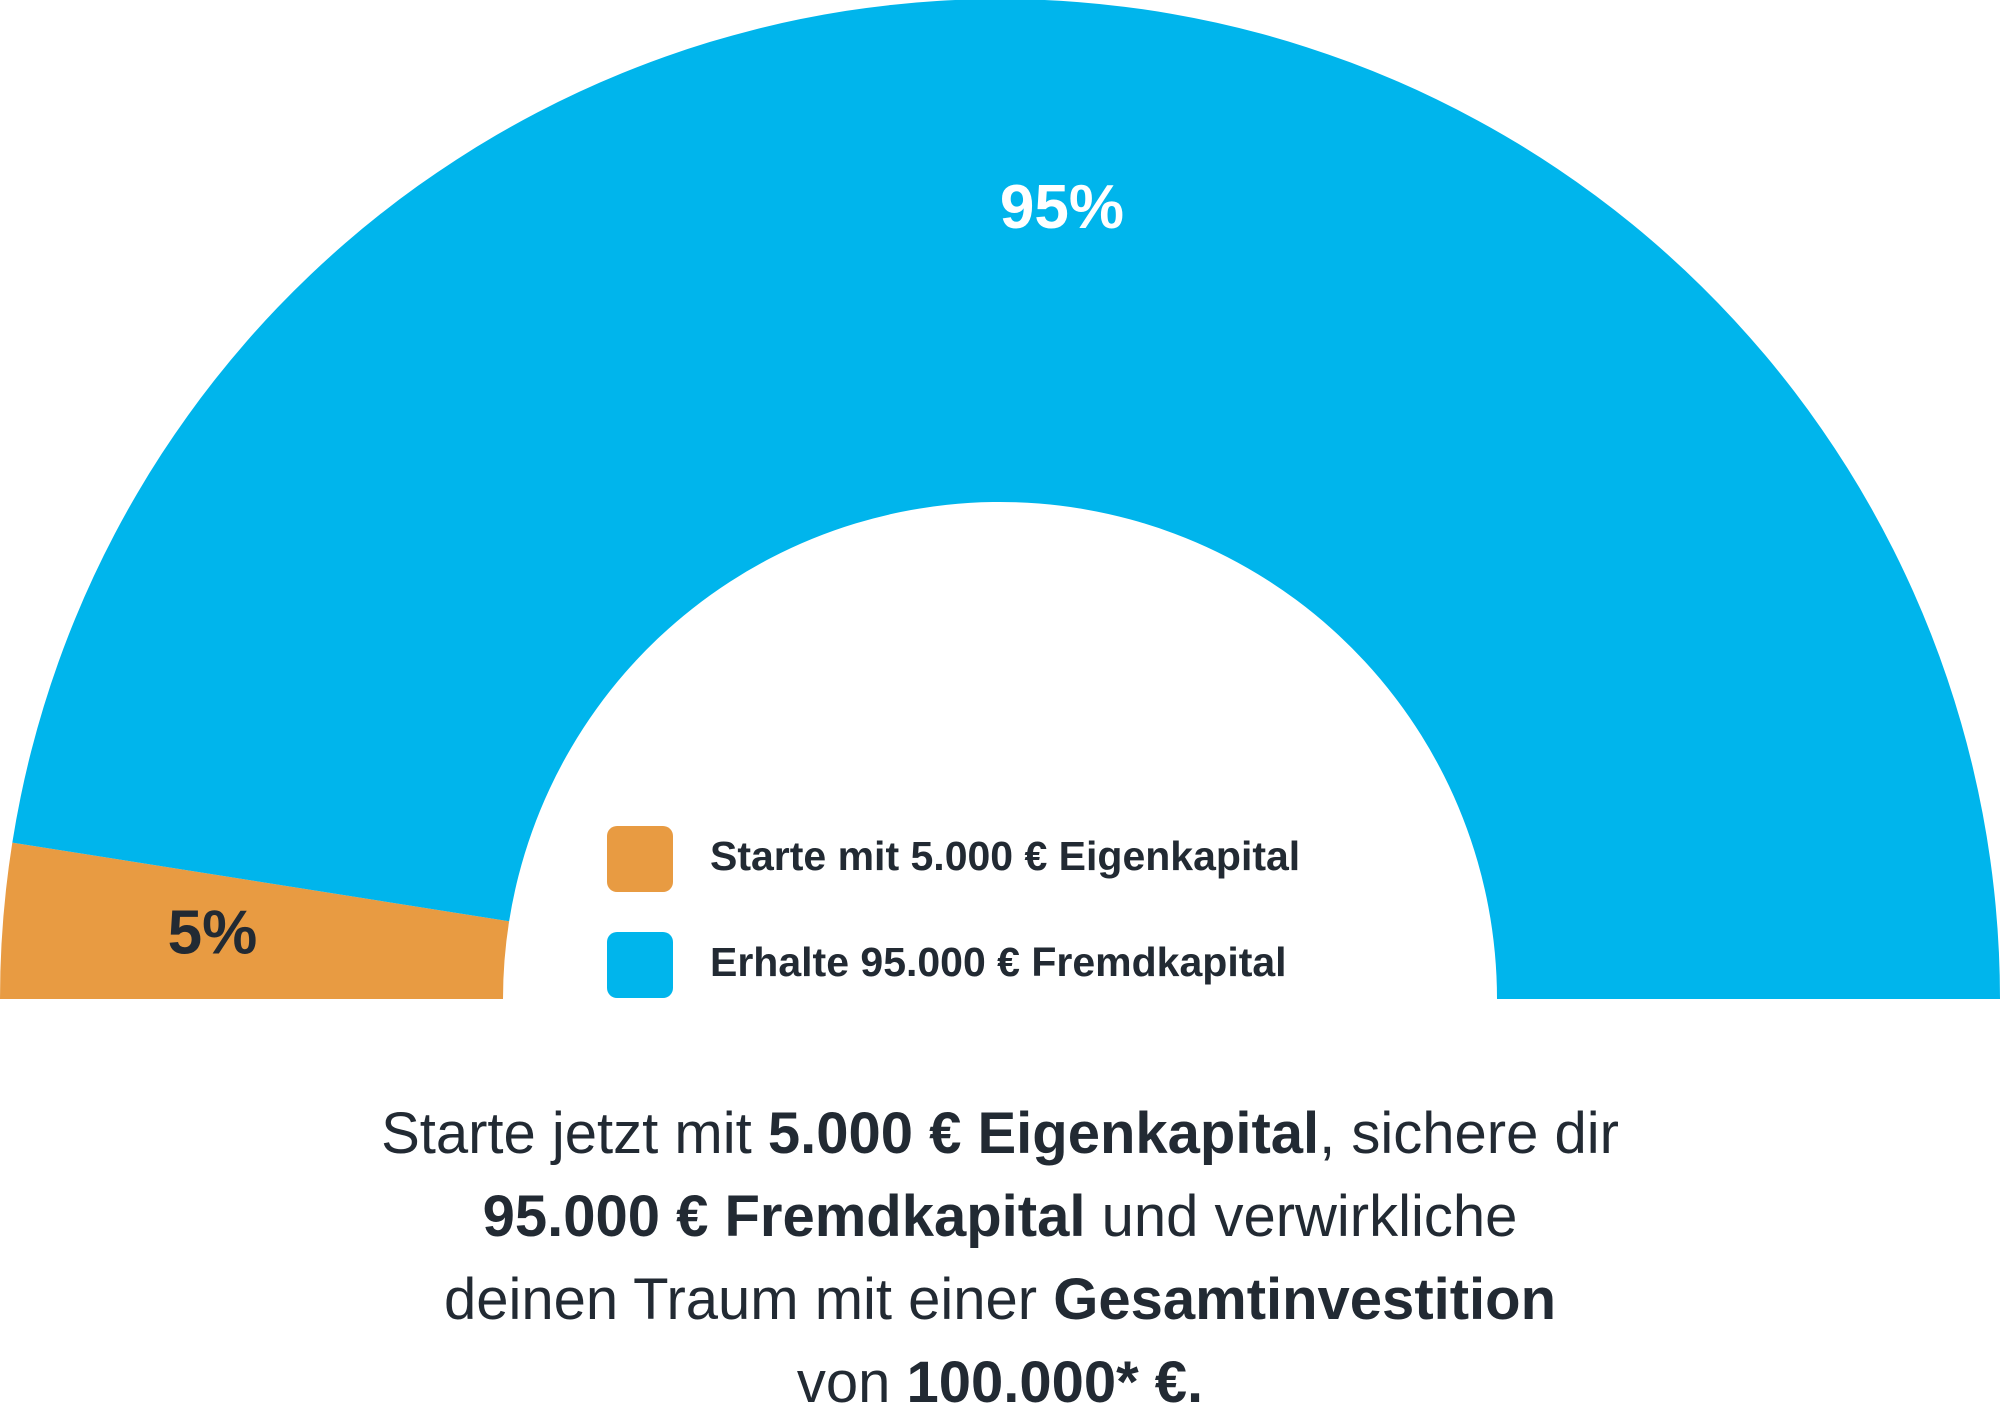  What do you see at coordinates (1054, 1380) in the screenshot?
I see `caption-run: 100.000* €.` at bounding box center [1054, 1380].